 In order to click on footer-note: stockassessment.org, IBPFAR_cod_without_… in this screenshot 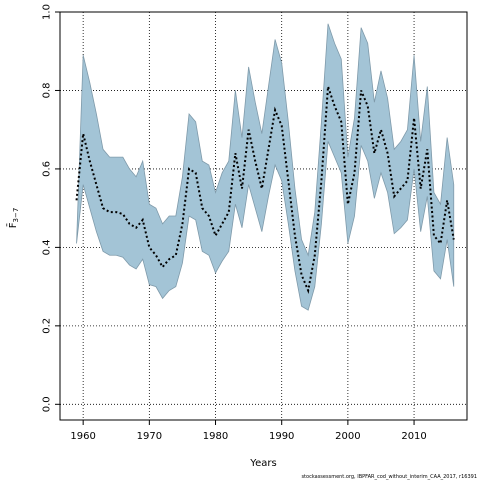, I will do `click(389, 477)`.